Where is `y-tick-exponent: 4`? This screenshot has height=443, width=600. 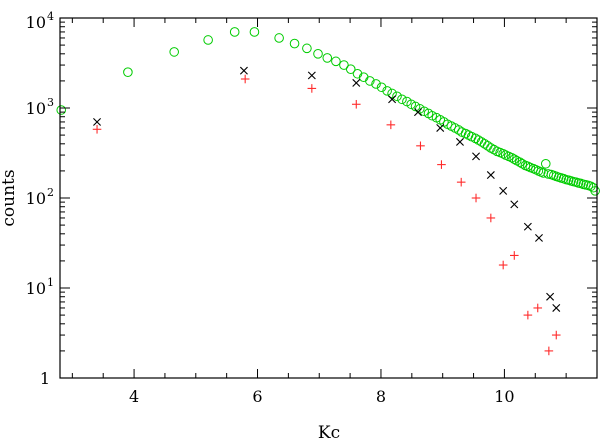
y-tick-exponent: 4 is located at coordinates (50, 16).